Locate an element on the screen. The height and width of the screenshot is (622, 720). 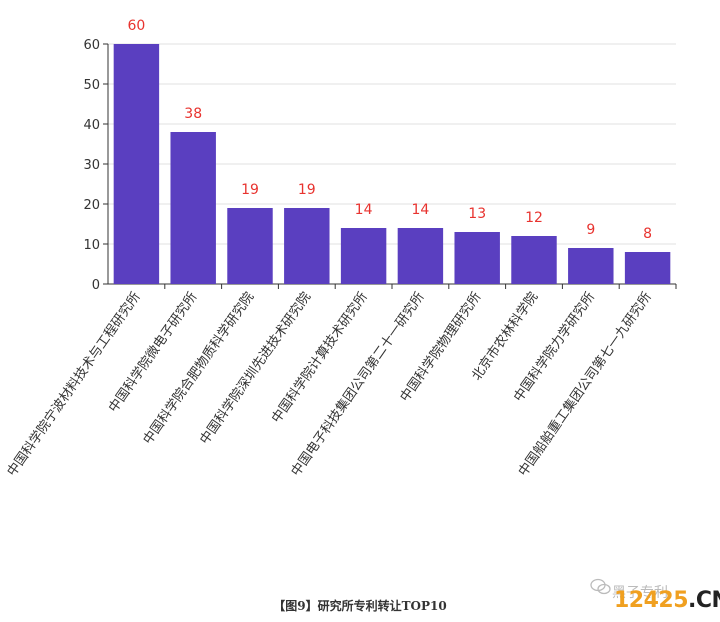
watermark-brand-suffix: .CN is located at coordinates (704, 600).